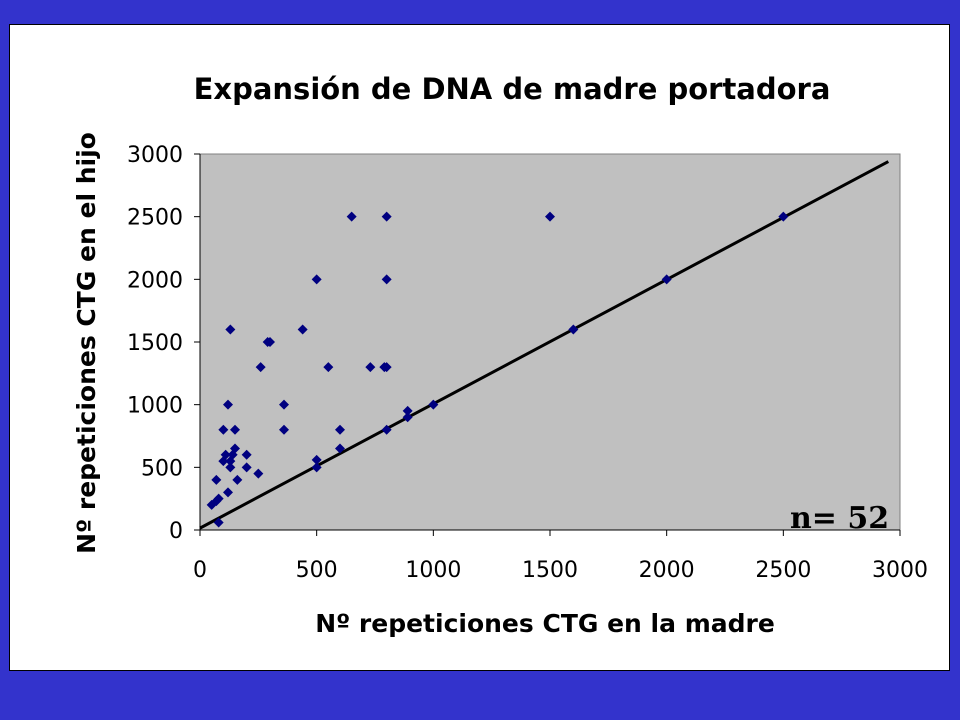  I want to click on x-tick-label: 3000, so click(900, 570).